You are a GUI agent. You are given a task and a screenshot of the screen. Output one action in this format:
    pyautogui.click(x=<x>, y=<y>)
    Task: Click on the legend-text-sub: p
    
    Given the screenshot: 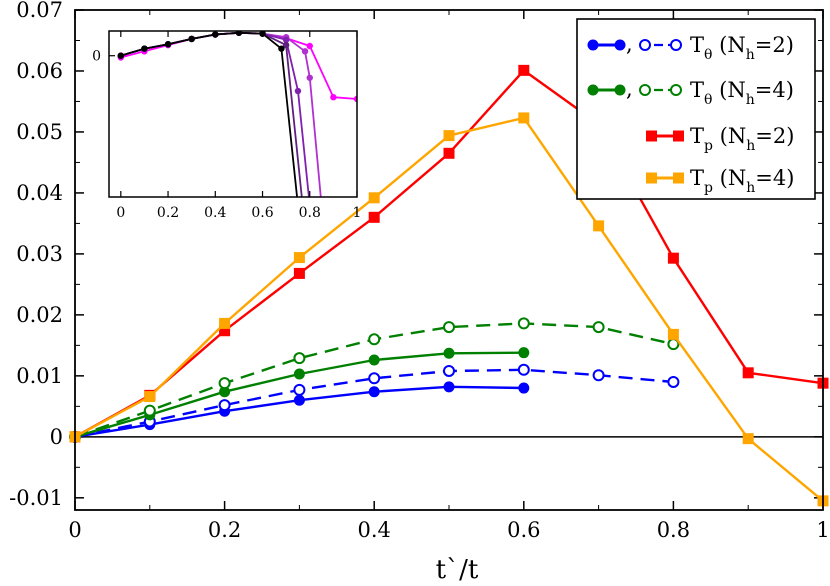 What is the action you would take?
    pyautogui.click(x=708, y=146)
    